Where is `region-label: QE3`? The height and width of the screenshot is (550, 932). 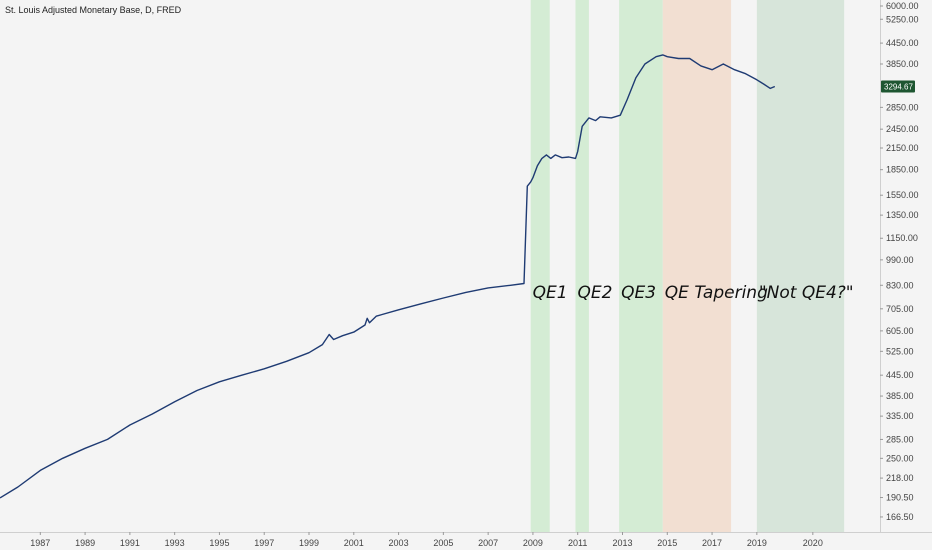
region-label: QE3 is located at coordinates (638, 293).